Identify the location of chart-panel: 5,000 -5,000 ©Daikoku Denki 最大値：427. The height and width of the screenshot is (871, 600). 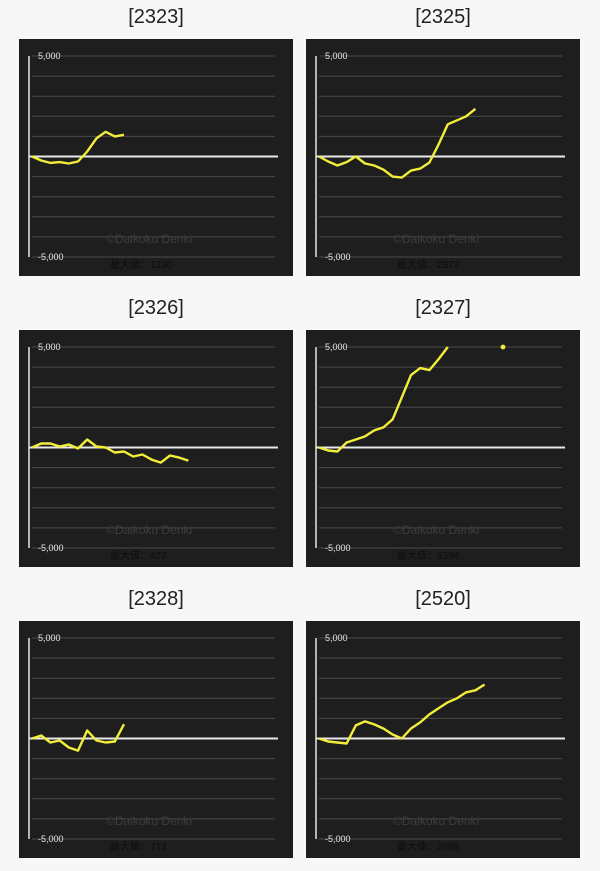
(156, 448).